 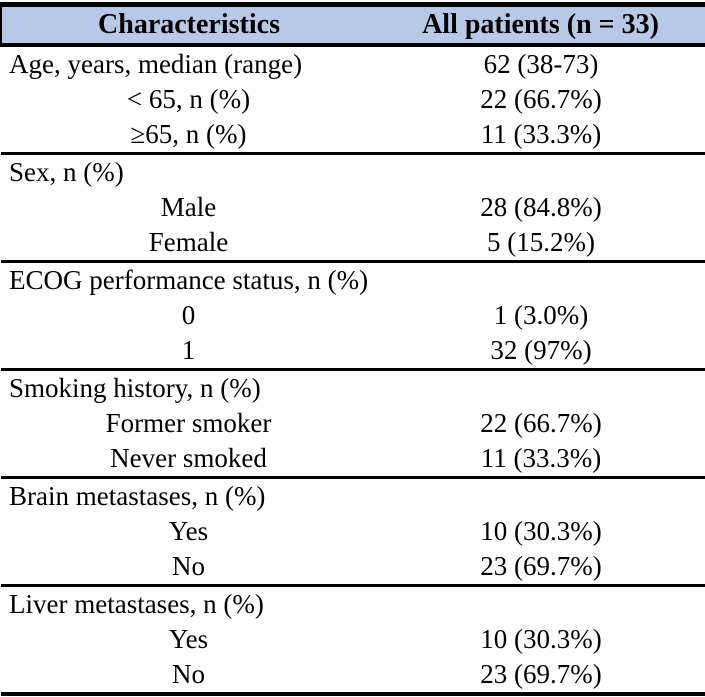 What do you see at coordinates (188, 99) in the screenshot?
I see `row-label: < 65, n (%)` at bounding box center [188, 99].